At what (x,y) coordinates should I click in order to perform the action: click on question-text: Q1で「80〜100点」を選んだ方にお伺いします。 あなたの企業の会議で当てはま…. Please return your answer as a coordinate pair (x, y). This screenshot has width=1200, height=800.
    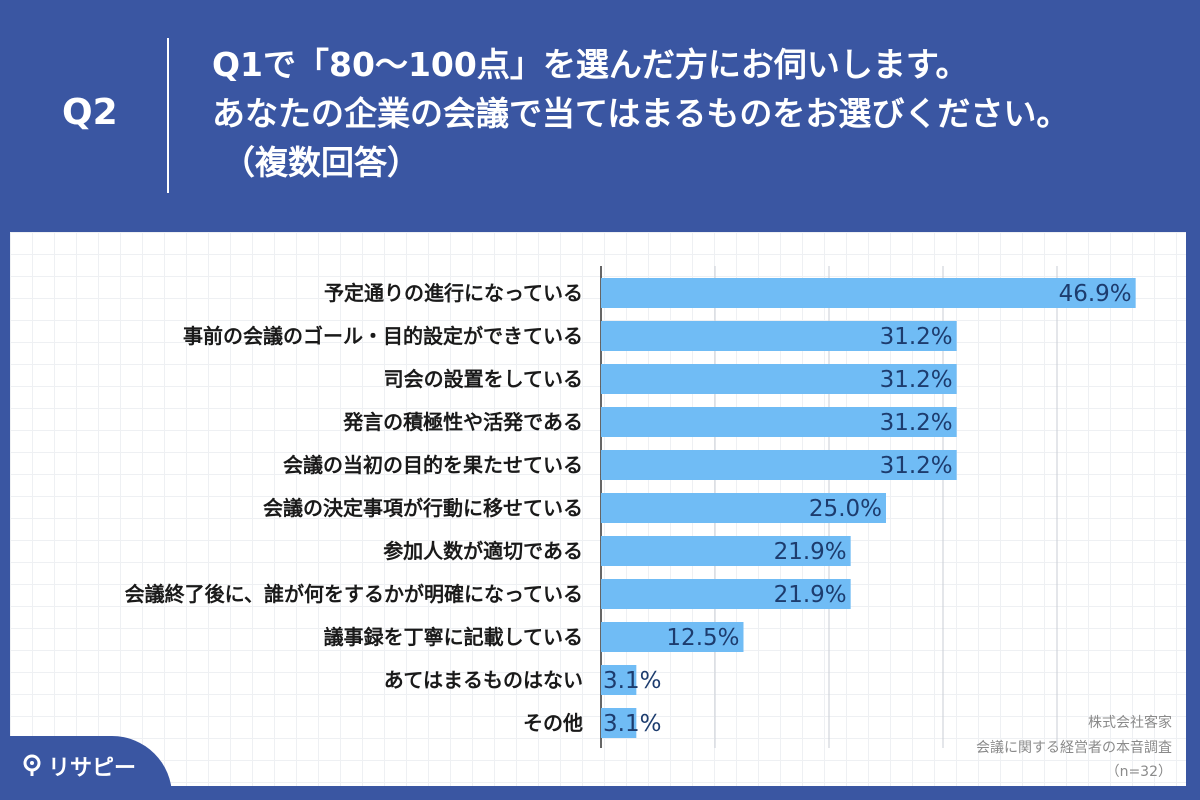
    Looking at the image, I should click on (692, 113).